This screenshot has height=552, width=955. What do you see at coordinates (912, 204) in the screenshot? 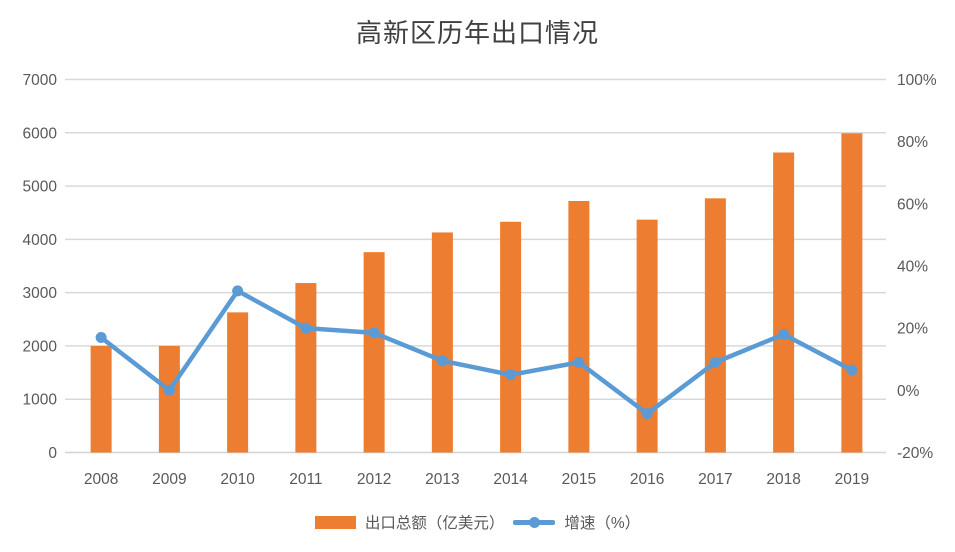
I see `right-axis-tick-label: 60%` at bounding box center [912, 204].